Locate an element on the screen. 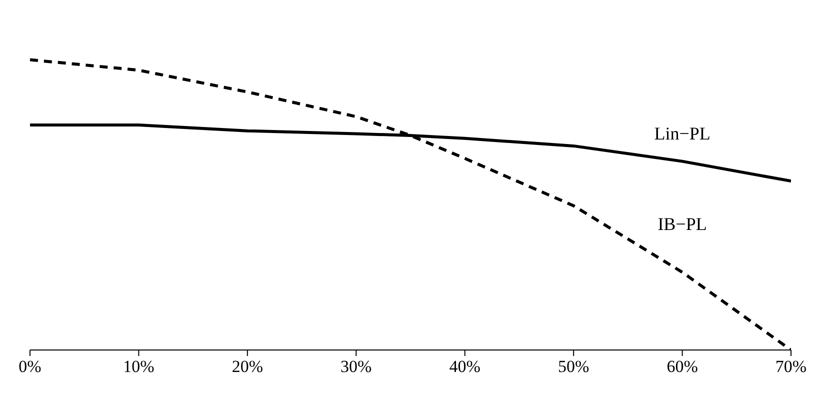 The image size is (825, 400). x-tick-label: 40% is located at coordinates (464, 366).